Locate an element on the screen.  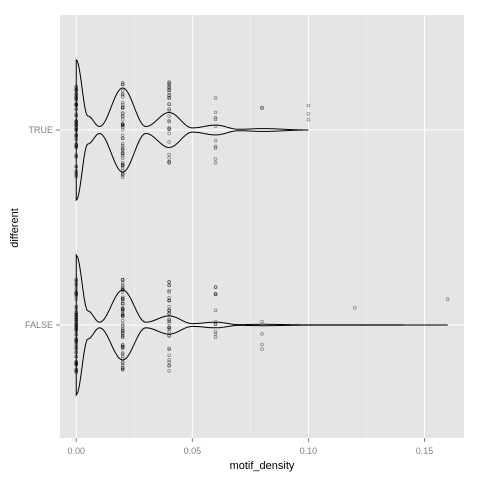
violin-true is located at coordinates (192, 130).